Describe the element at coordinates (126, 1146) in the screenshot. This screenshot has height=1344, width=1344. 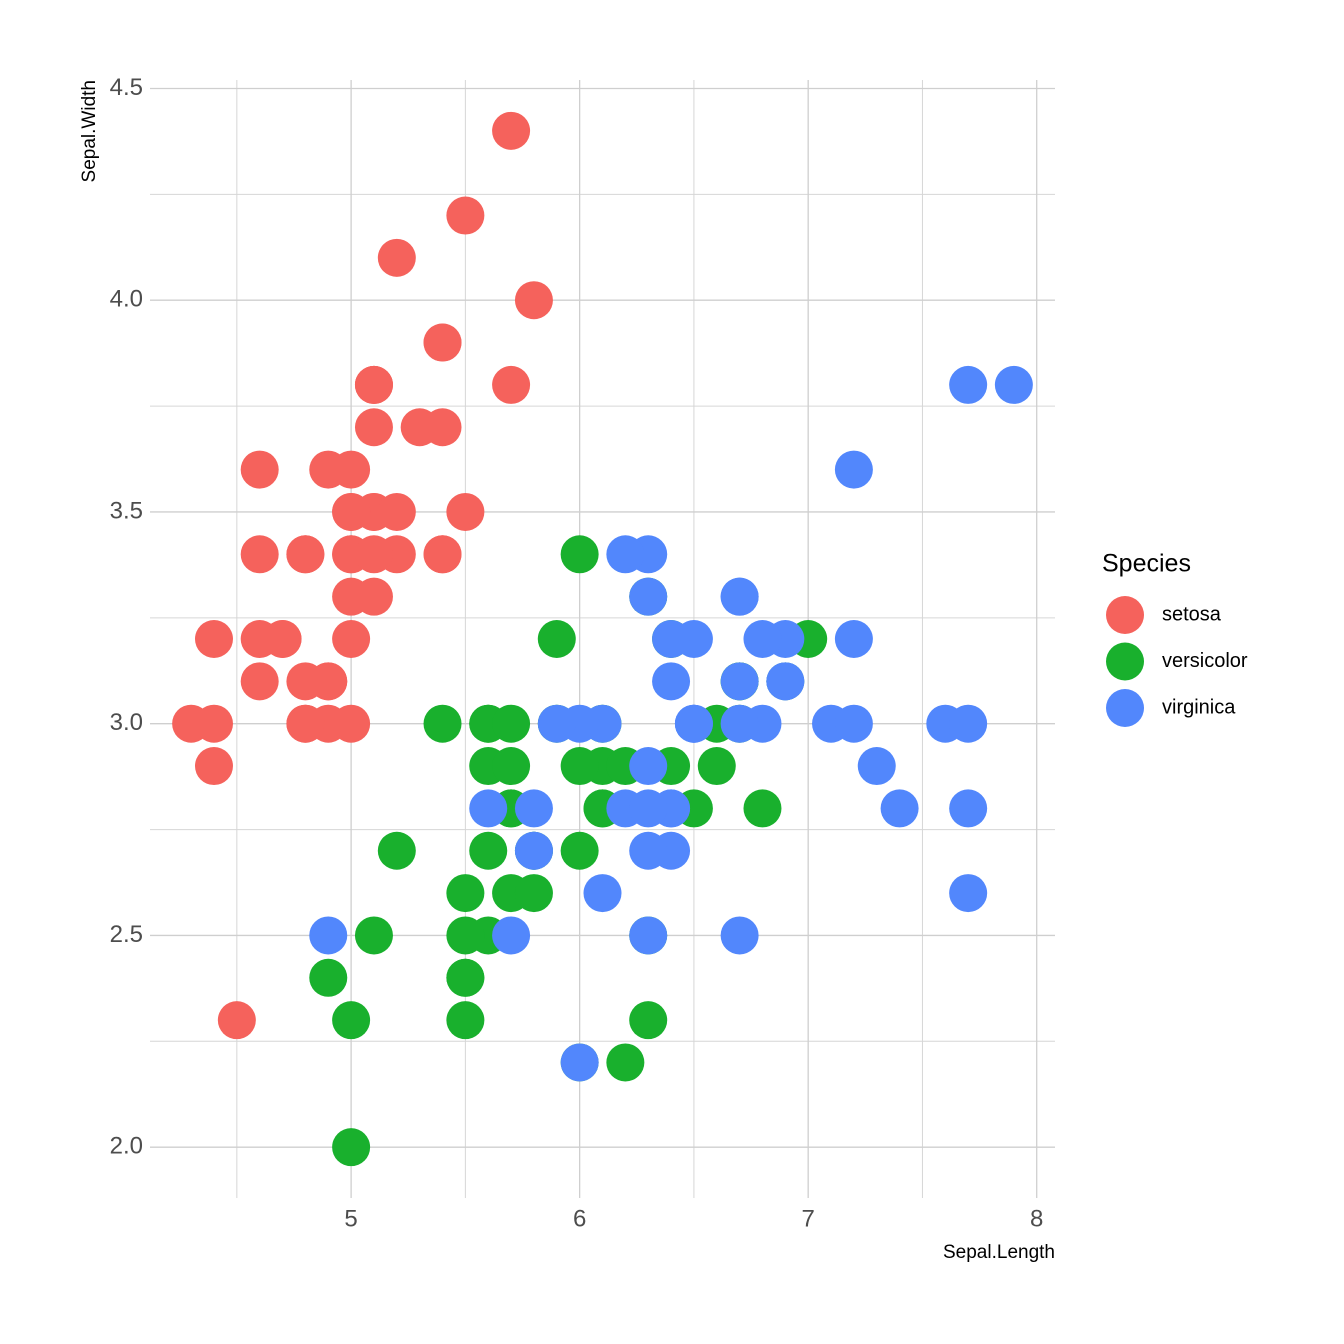
I see `y-tick-label: 2.0` at that location.